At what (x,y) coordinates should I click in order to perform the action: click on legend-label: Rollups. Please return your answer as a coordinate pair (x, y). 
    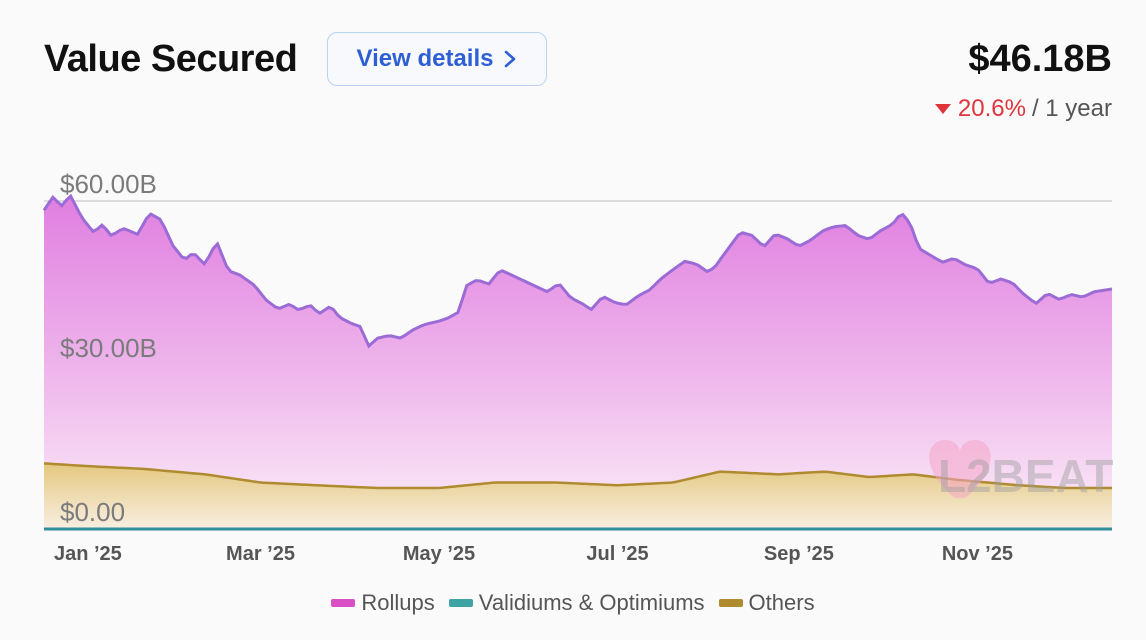
    Looking at the image, I should click on (398, 602).